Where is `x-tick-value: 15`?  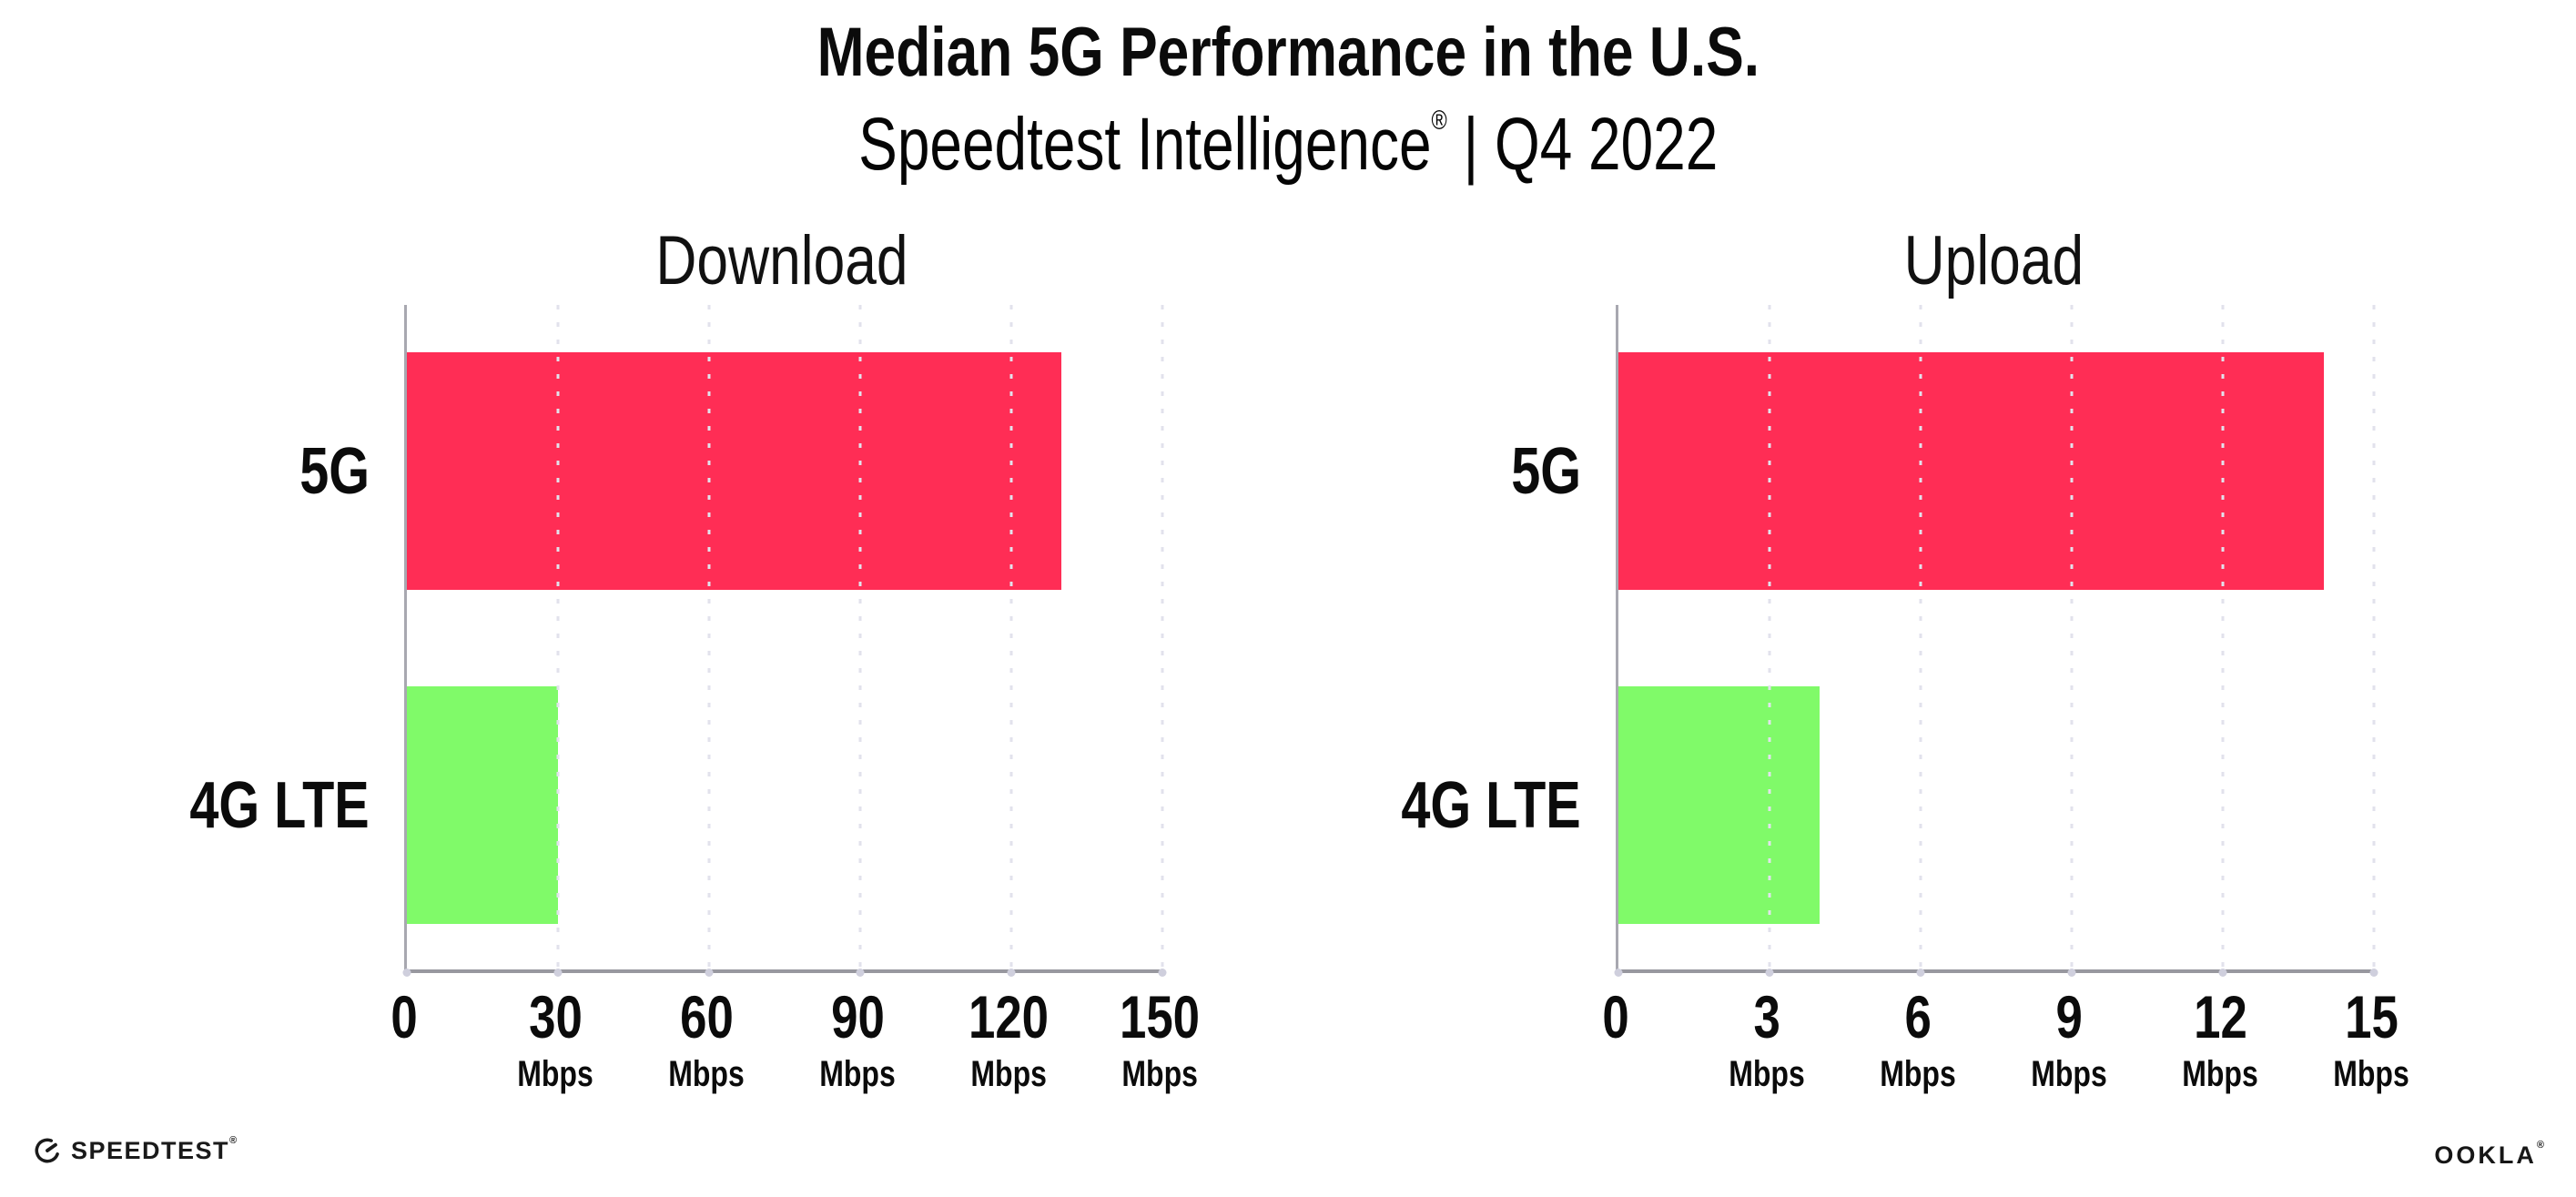 x-tick-value: 15 is located at coordinates (2371, 1017).